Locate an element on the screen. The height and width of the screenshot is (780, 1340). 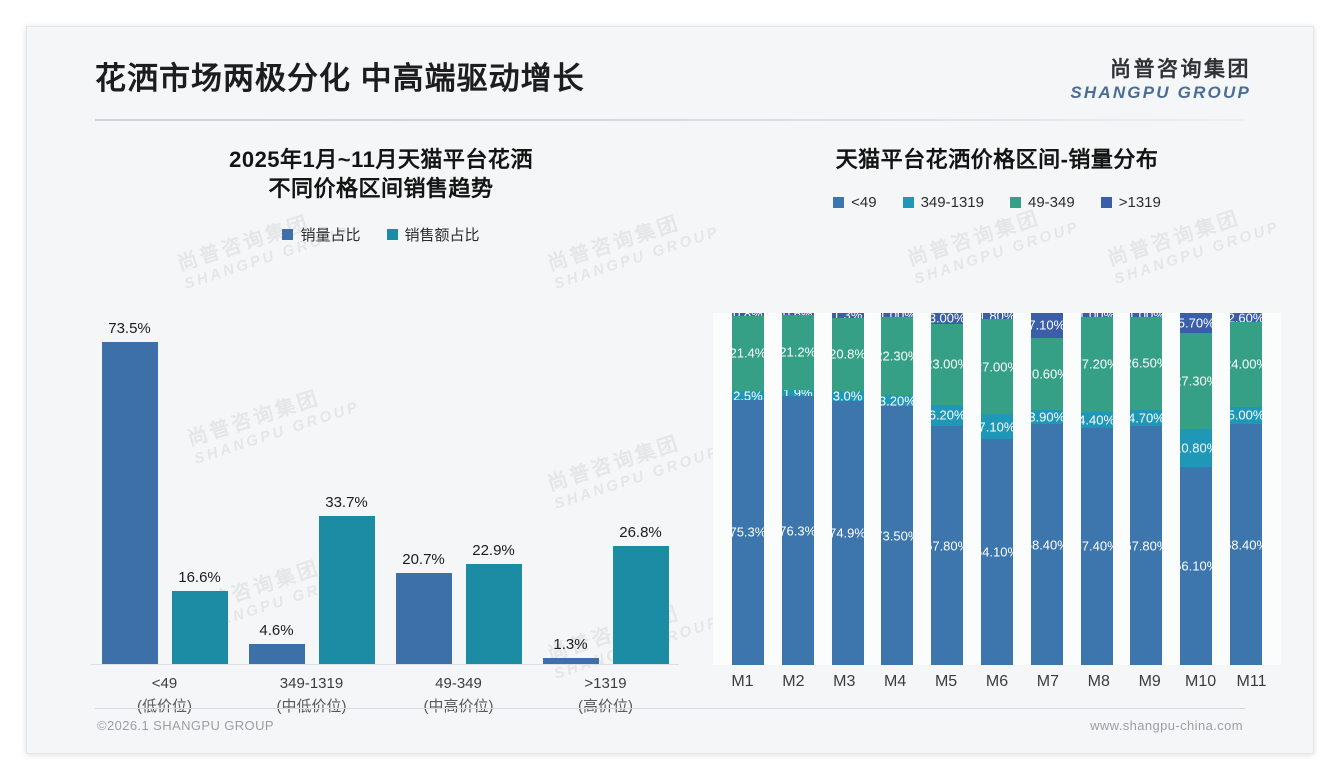
right-chart-stack-segment: 1.3% is located at coordinates (847, 315).